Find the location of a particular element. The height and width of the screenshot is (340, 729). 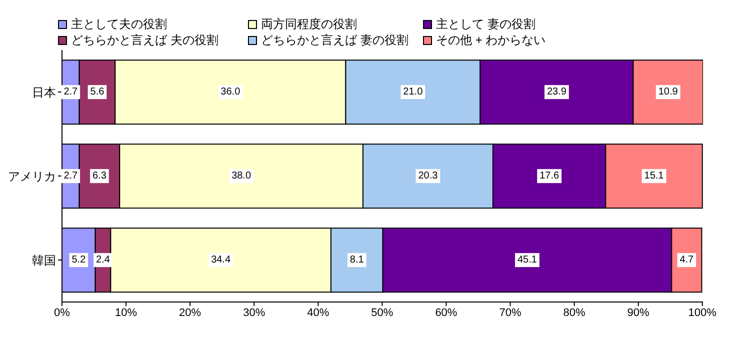

data-label: 36.0 is located at coordinates (230, 92).